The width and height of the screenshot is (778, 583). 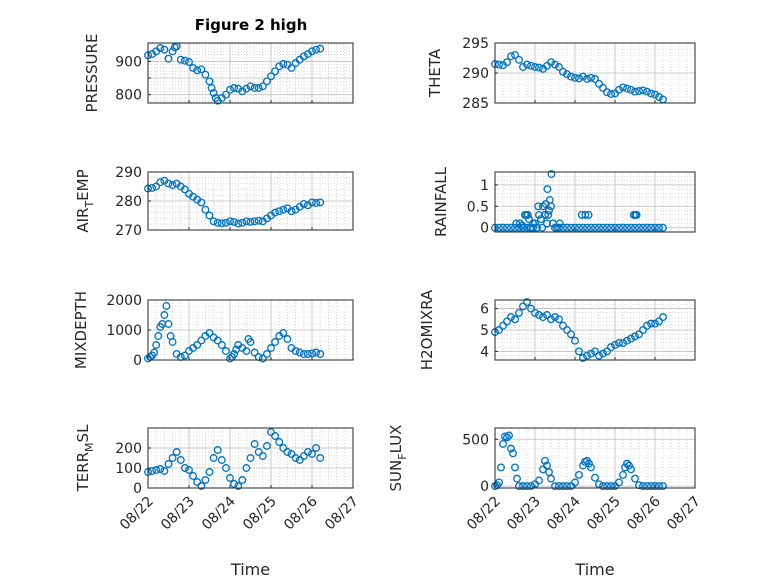 What do you see at coordinates (124, 331) in the screenshot?
I see `y-tick-label: 1000` at bounding box center [124, 331].